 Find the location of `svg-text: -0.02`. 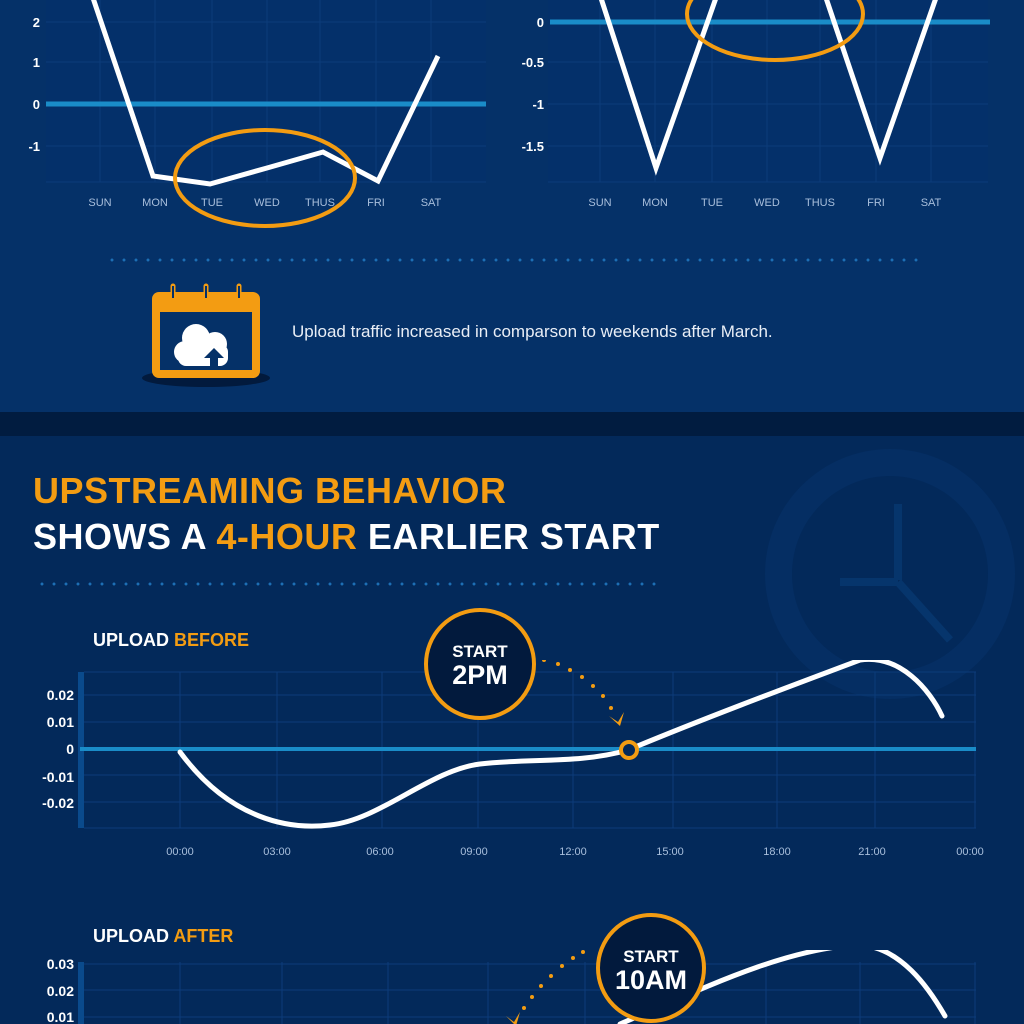

svg-text: -0.02 is located at coordinates (58, 803).